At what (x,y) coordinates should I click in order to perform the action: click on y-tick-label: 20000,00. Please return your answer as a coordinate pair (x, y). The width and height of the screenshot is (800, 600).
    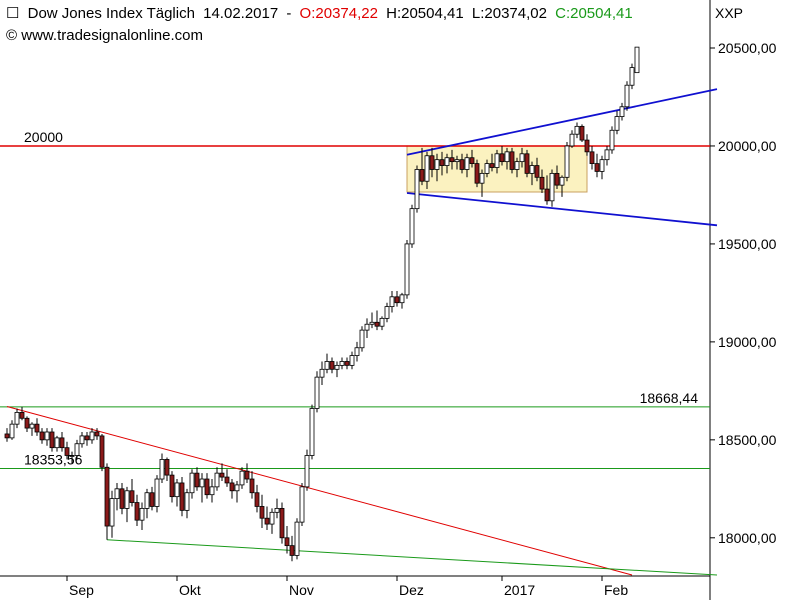
    Looking at the image, I should click on (747, 146).